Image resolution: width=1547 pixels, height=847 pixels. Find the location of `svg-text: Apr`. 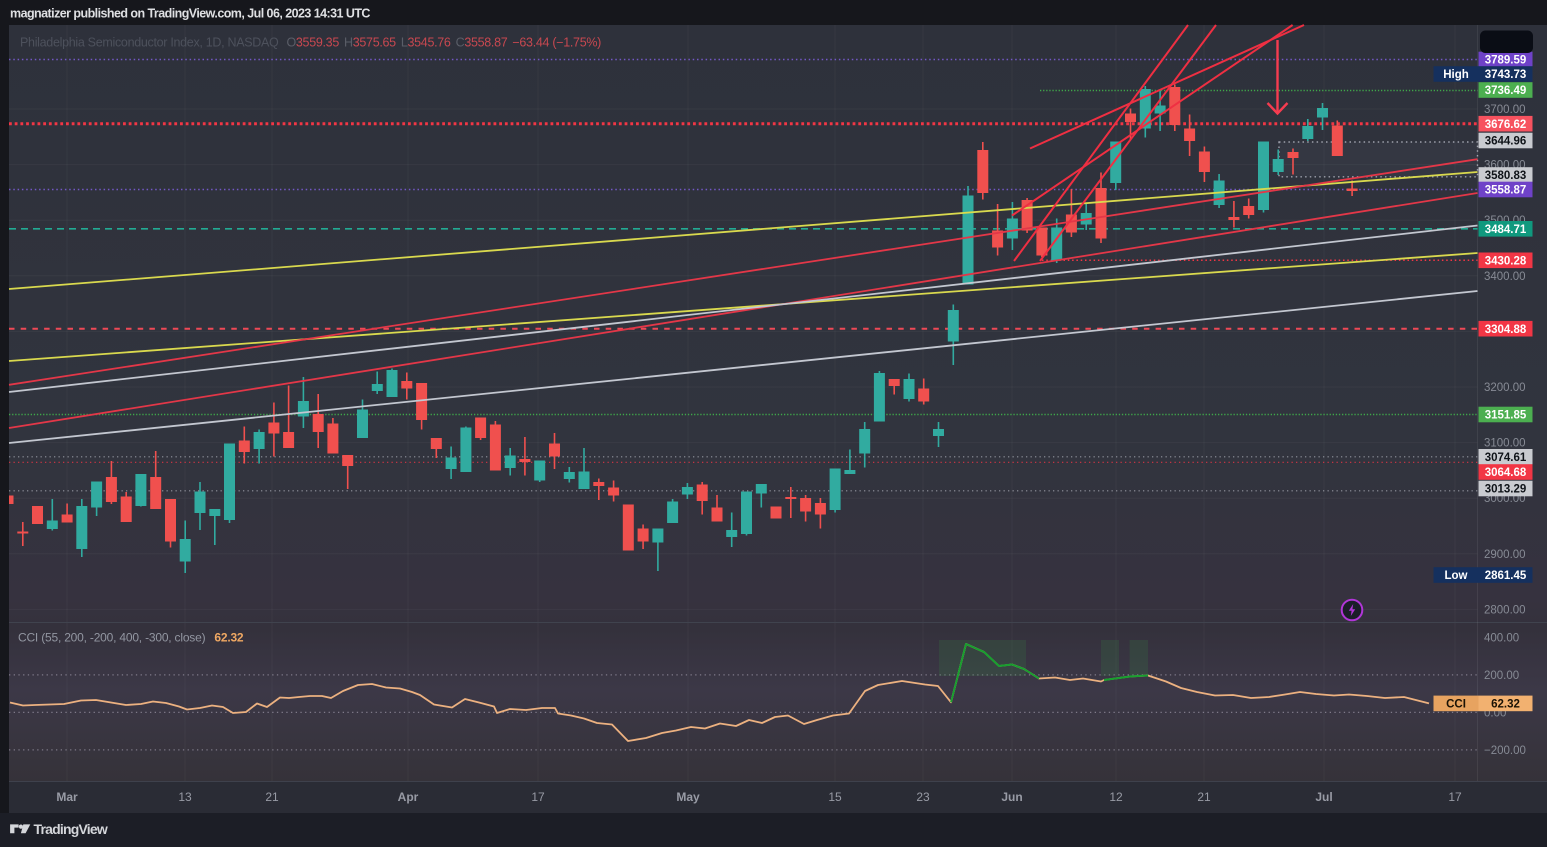

svg-text: Apr is located at coordinates (408, 797).